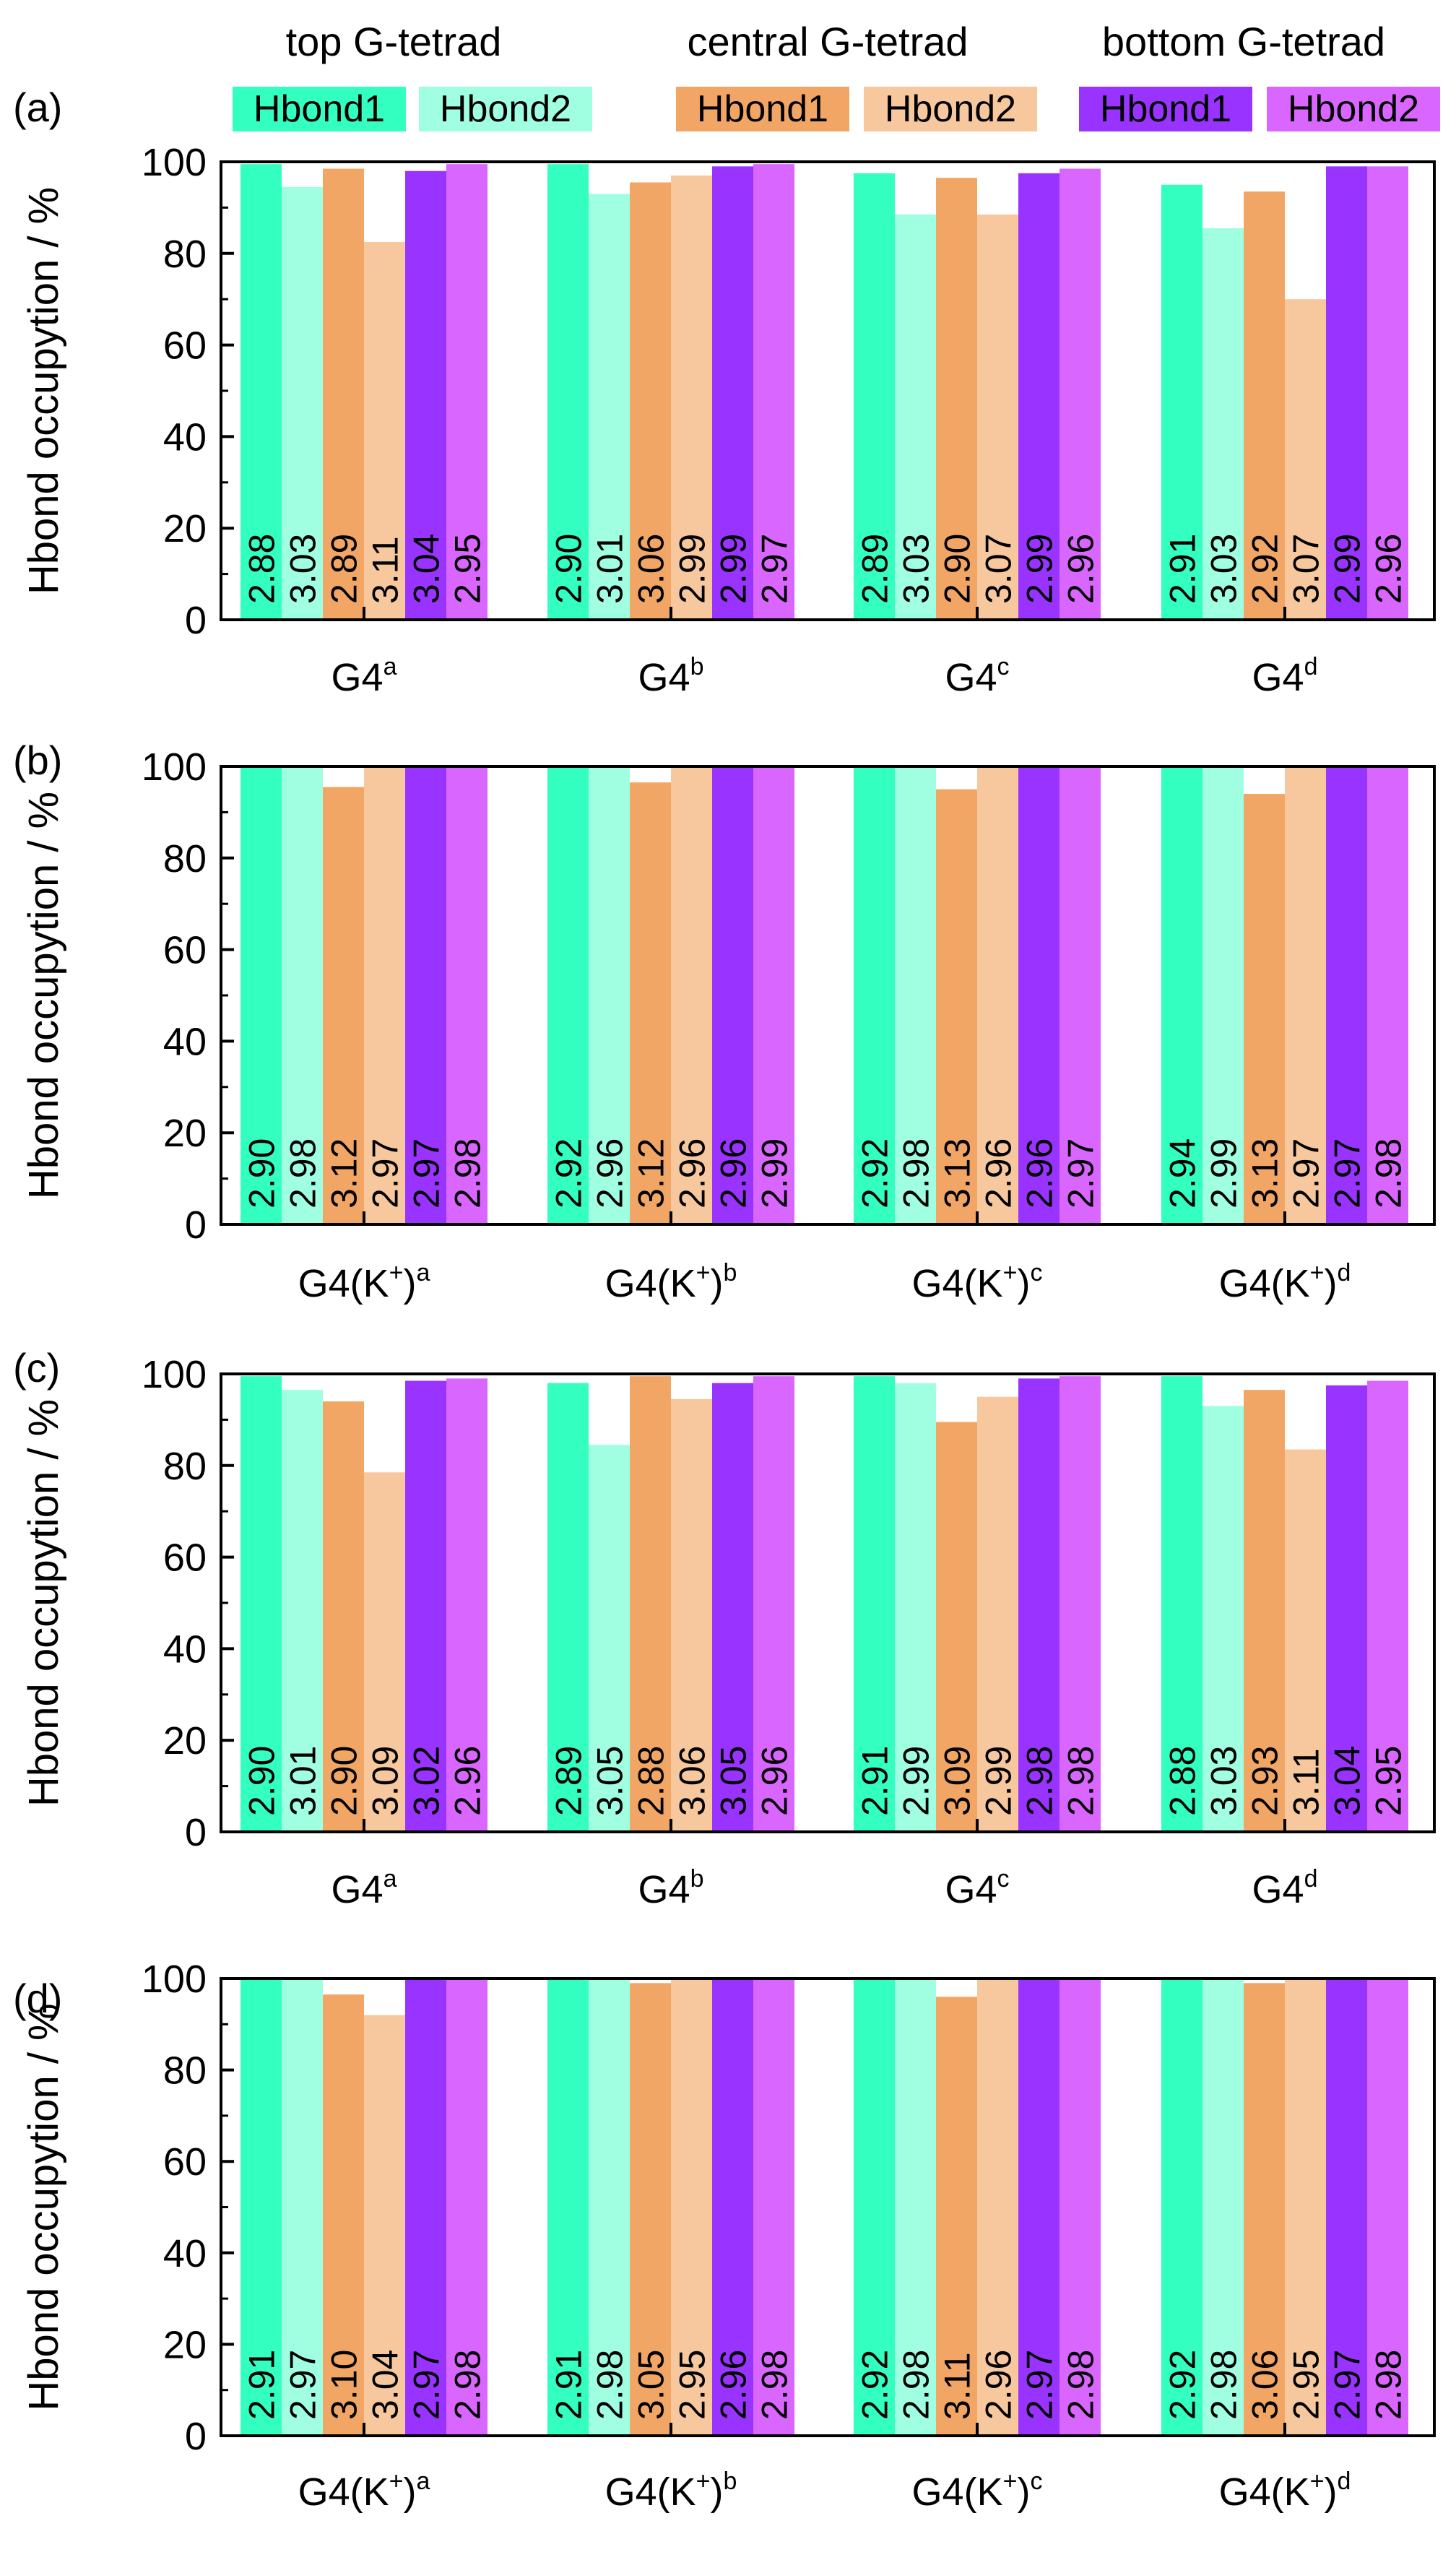  Describe the element at coordinates (37, 107) in the screenshot. I see `panel-label: (a)` at that location.